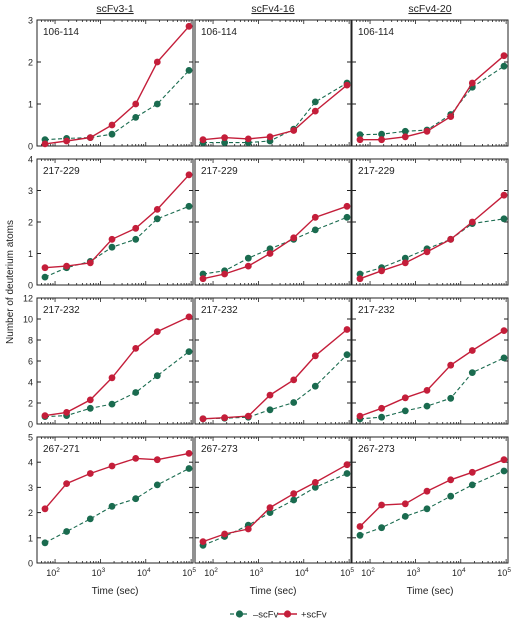 This screenshot has height=624, width=520. What do you see at coordinates (376, 32) in the screenshot?
I see `panel-title: 106-114` at bounding box center [376, 32].